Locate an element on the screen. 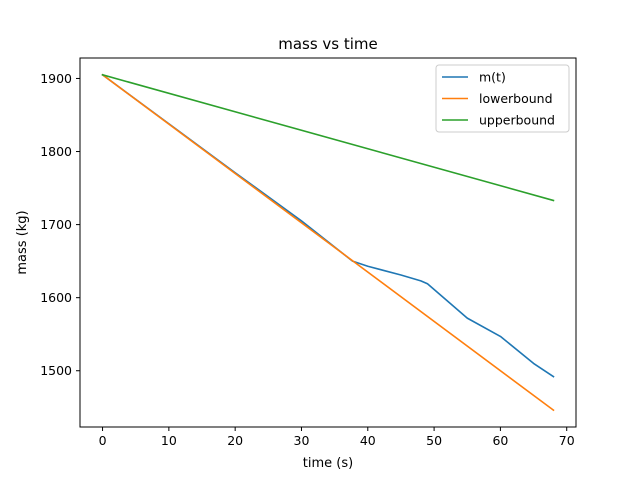 This screenshot has width=640, height=480. y-axis-ticks: 1500 1600 1700 1800 1900 is located at coordinates (60, 224).